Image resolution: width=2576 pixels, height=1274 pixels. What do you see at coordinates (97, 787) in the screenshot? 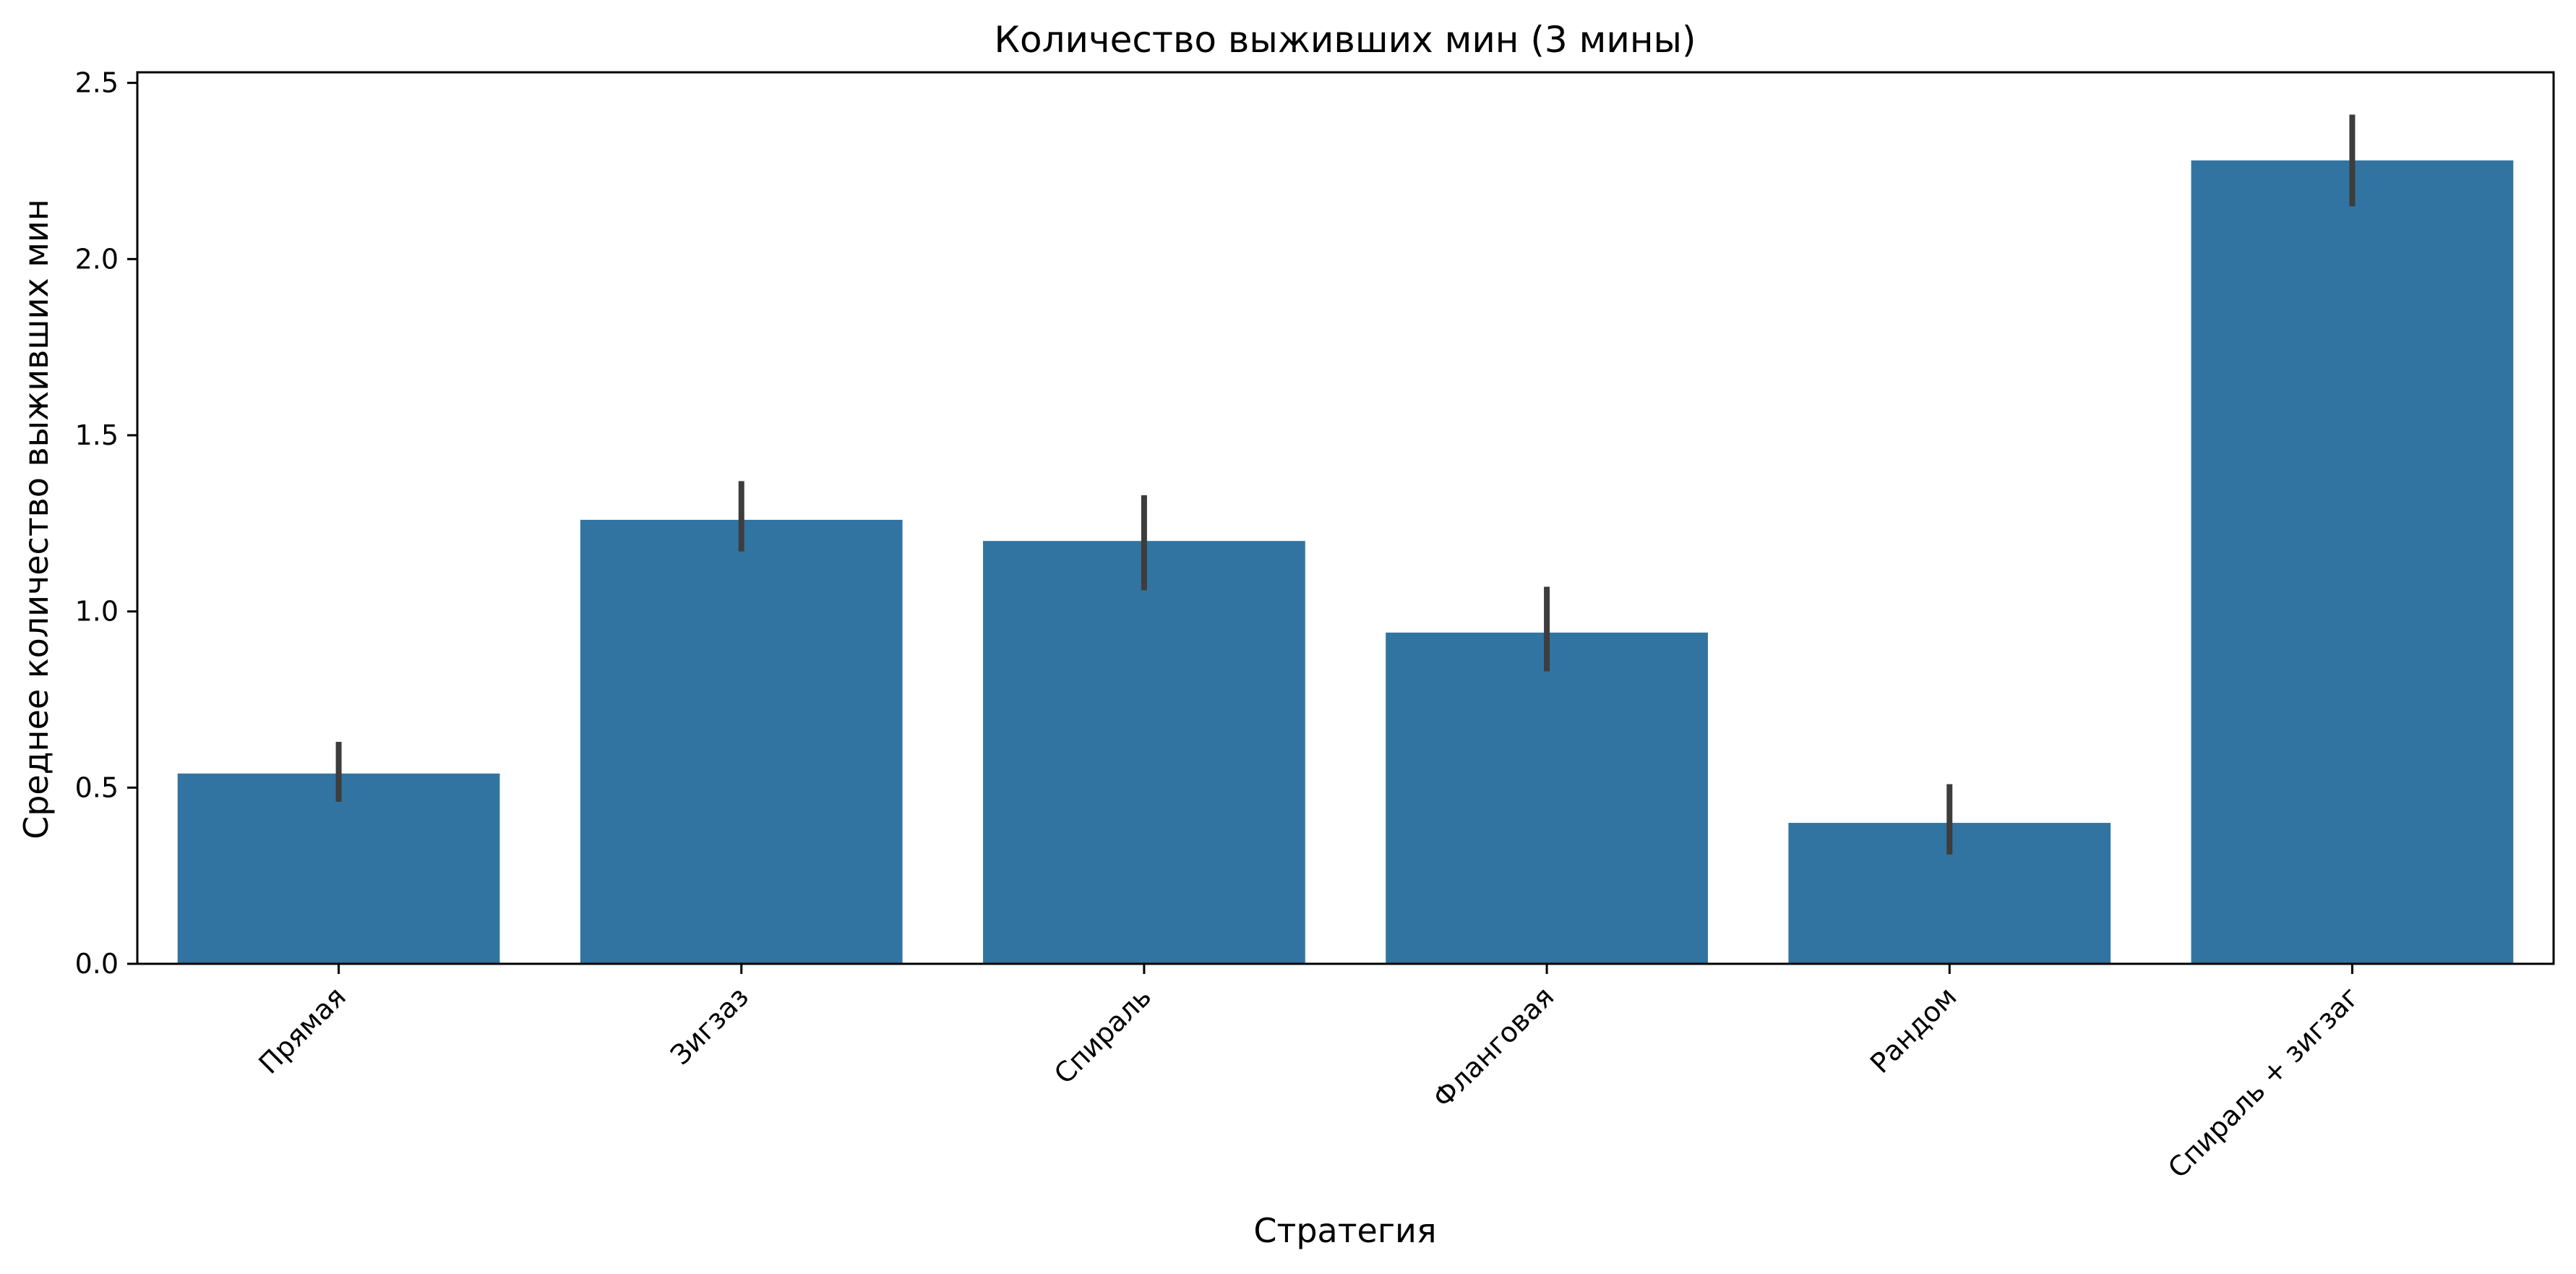
I see `y-tick-label: 0.5` at bounding box center [97, 787].